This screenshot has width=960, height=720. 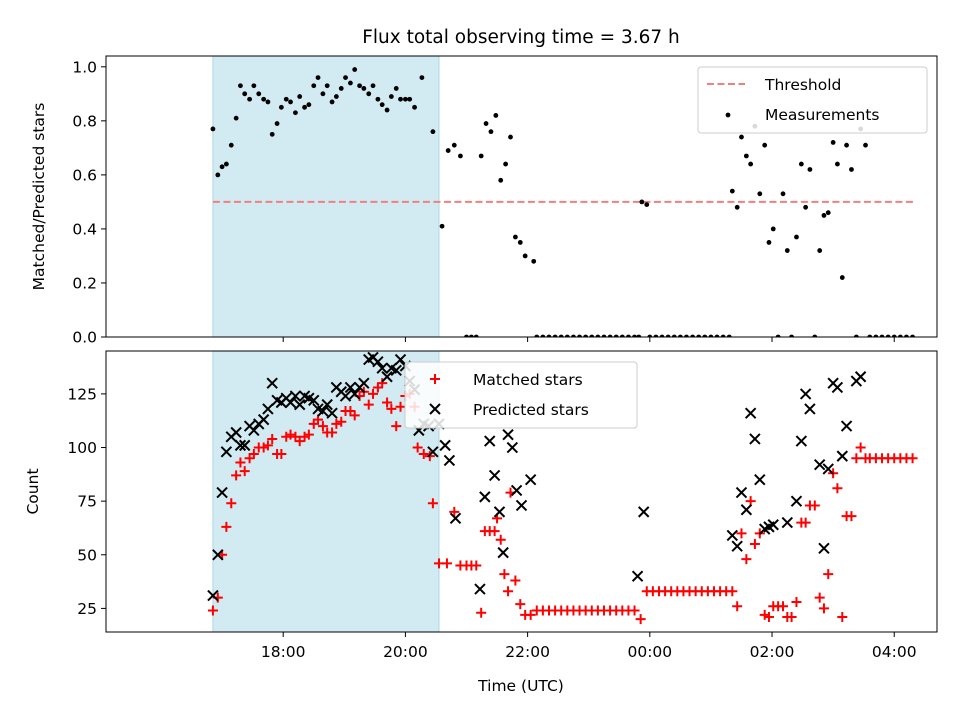 What do you see at coordinates (822, 115) in the screenshot?
I see `legend-measurement-label: Measurements` at bounding box center [822, 115].